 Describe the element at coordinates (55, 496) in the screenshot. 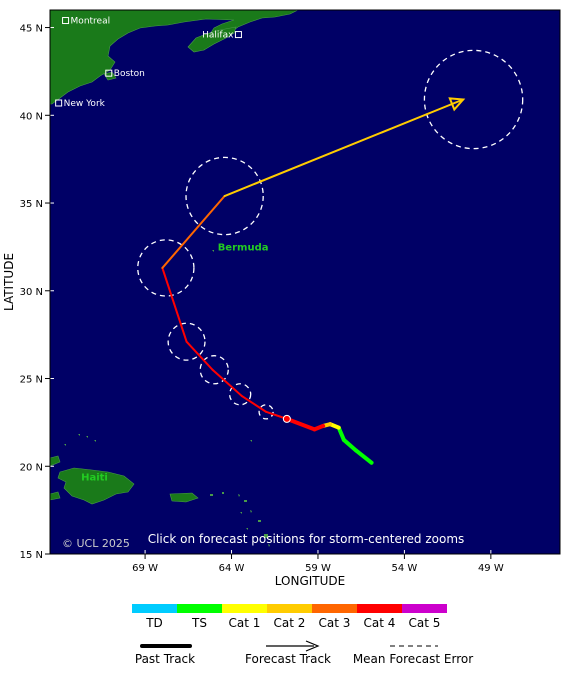

I see `land-jamaica-west` at that location.